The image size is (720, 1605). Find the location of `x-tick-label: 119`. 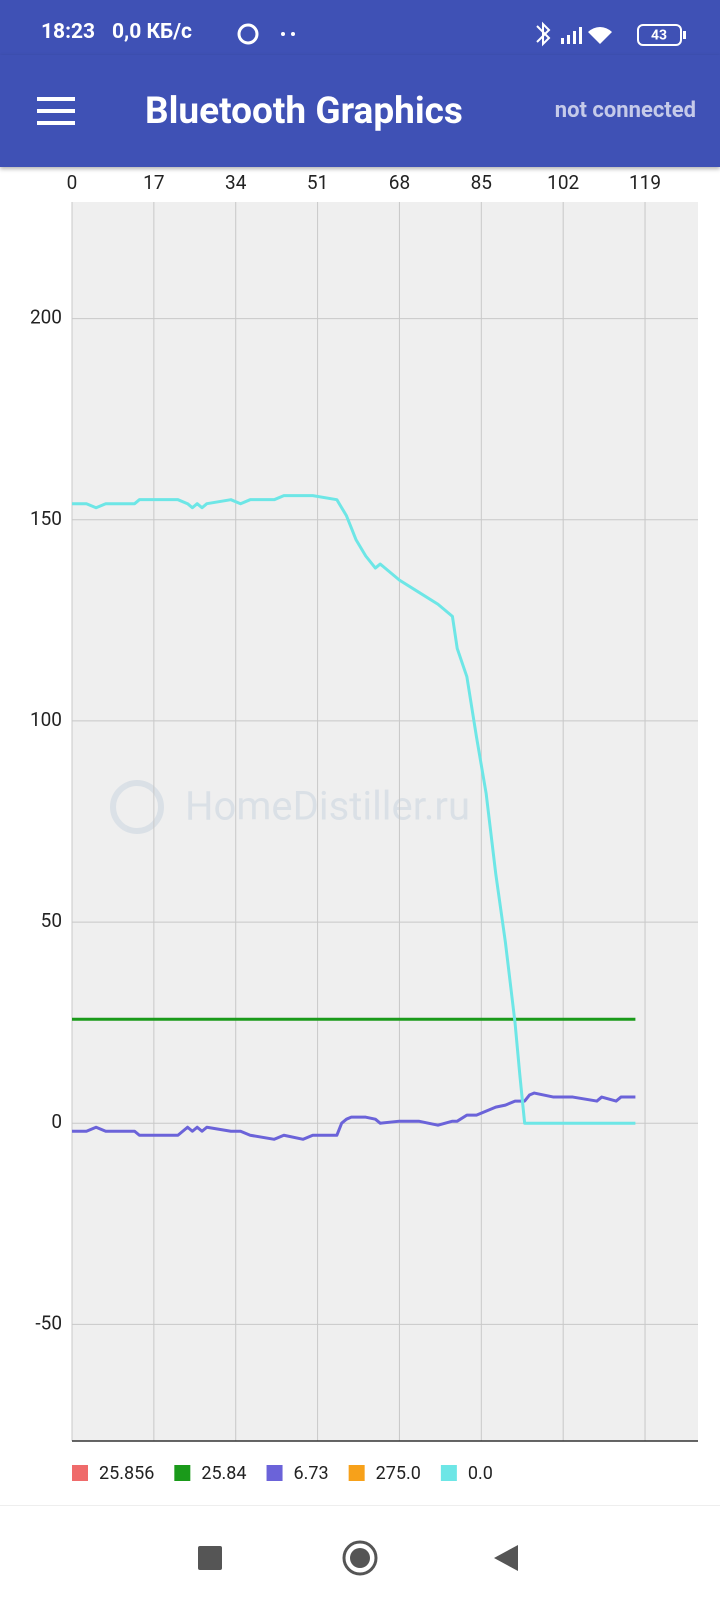

x-tick-label: 119 is located at coordinates (645, 182).